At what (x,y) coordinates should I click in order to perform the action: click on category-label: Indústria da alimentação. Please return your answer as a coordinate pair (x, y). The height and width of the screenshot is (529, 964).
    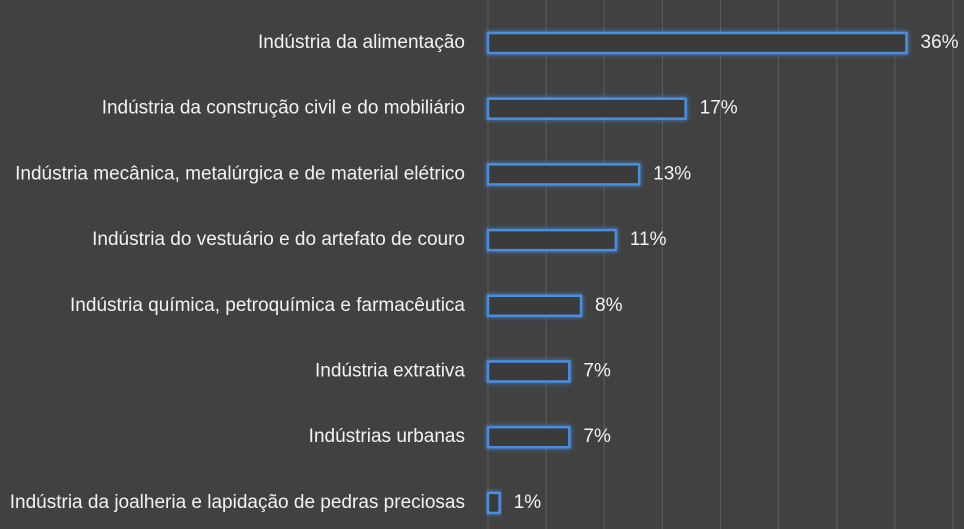
    Looking at the image, I should click on (361, 42).